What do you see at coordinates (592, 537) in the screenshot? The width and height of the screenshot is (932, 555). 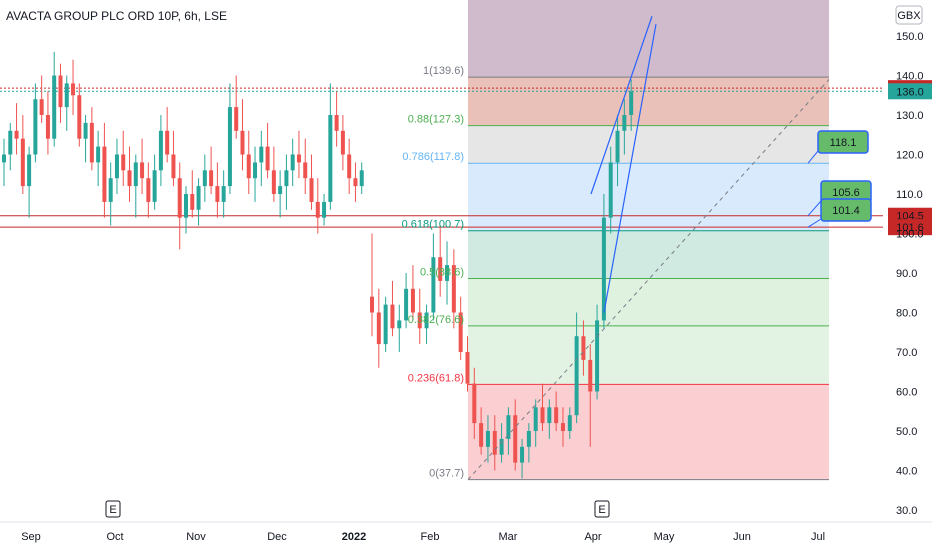 I see `x-tick-label: Apr` at bounding box center [592, 537].